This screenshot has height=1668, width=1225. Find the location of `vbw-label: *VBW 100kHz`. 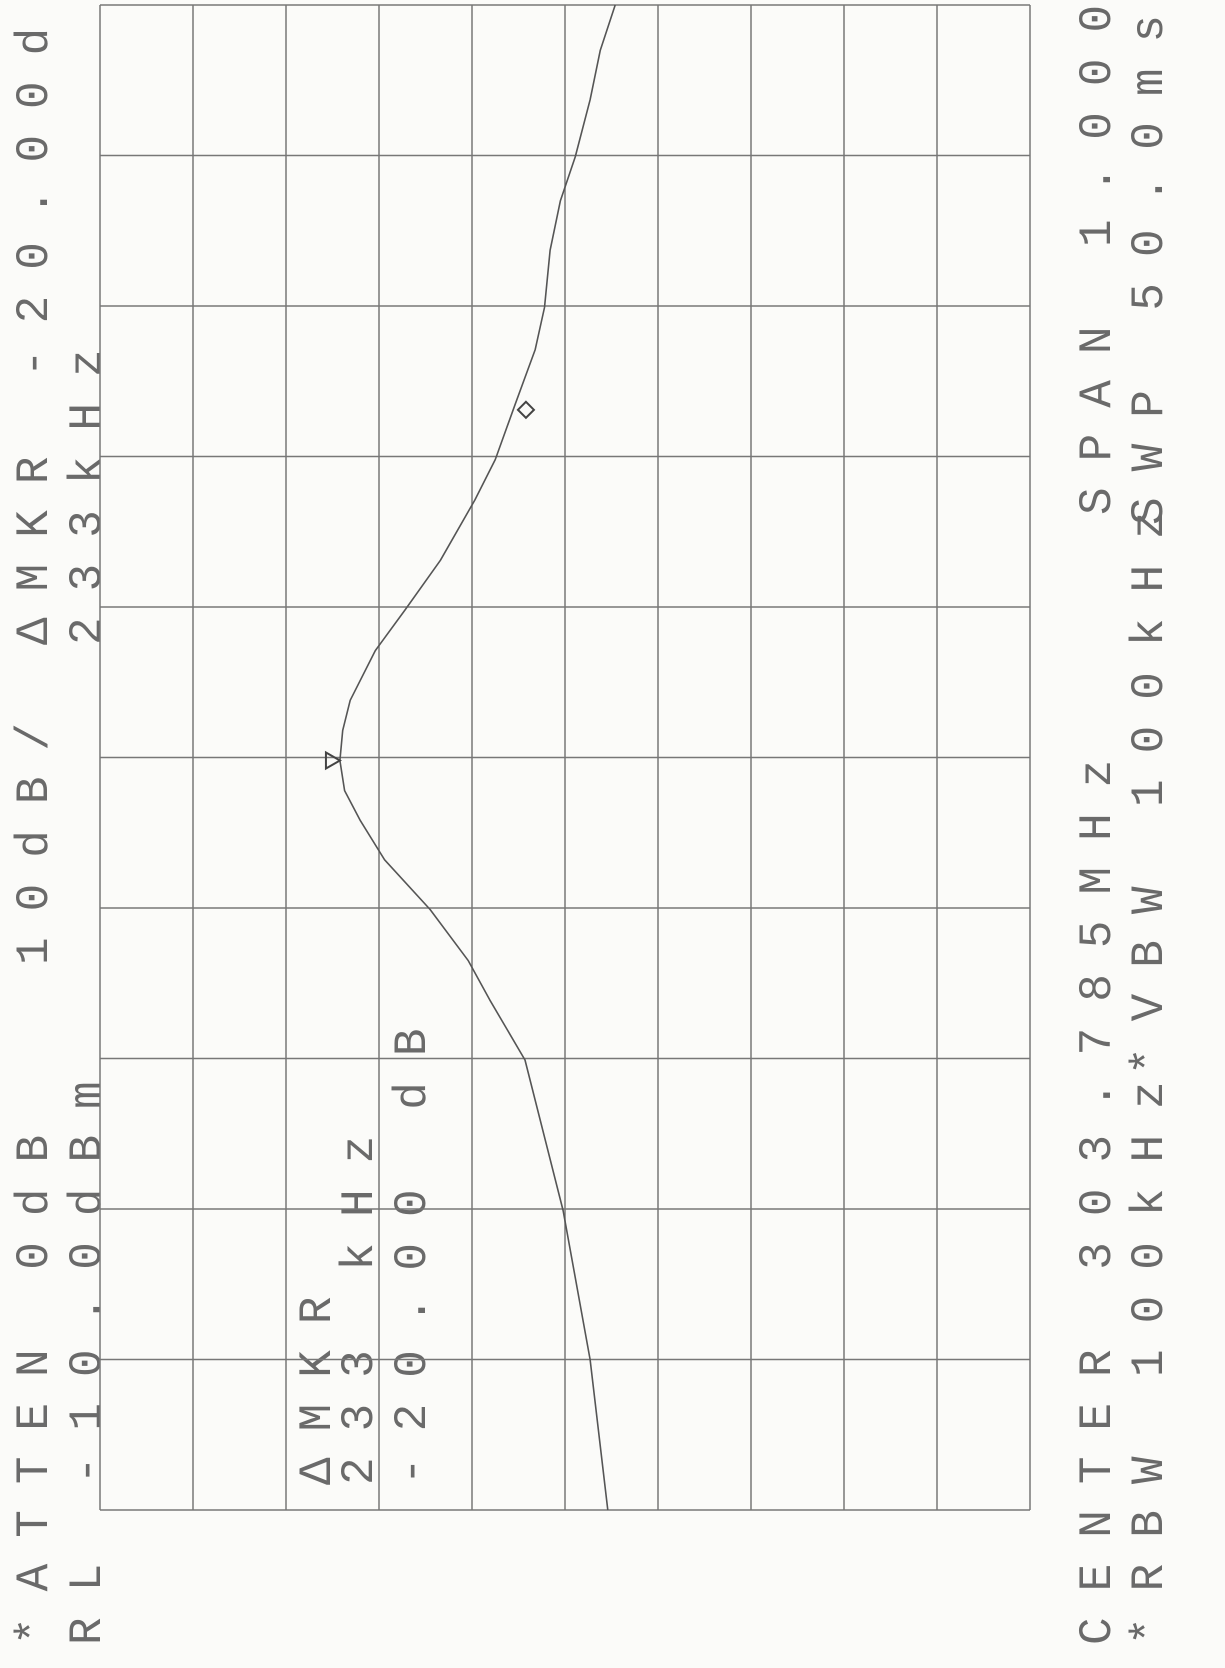

vbw-label: *VBW 100kHz is located at coordinates (1150, 780).